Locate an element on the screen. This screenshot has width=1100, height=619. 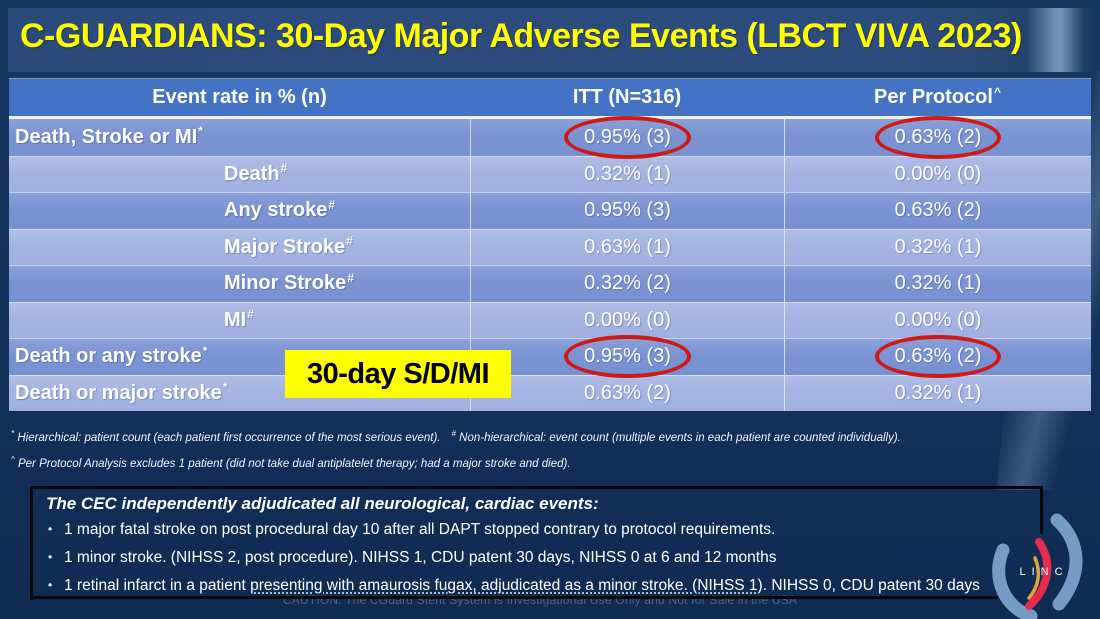
cec-box-border-right is located at coordinates (1041, 510).